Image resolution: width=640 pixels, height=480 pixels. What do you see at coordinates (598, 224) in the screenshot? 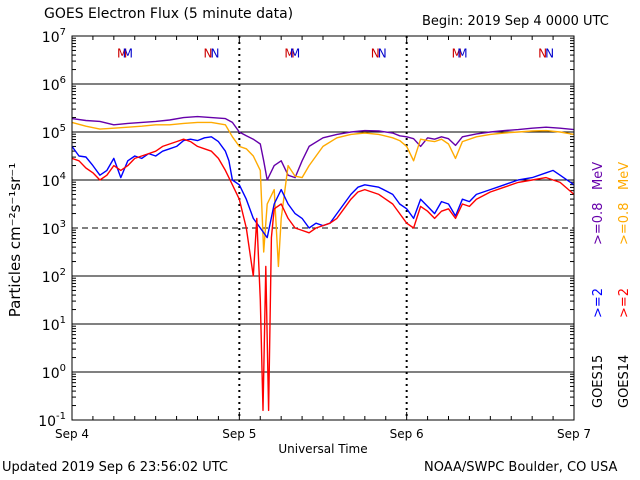
I see `legend-goes15-e08: >=0.8` at bounding box center [598, 224].